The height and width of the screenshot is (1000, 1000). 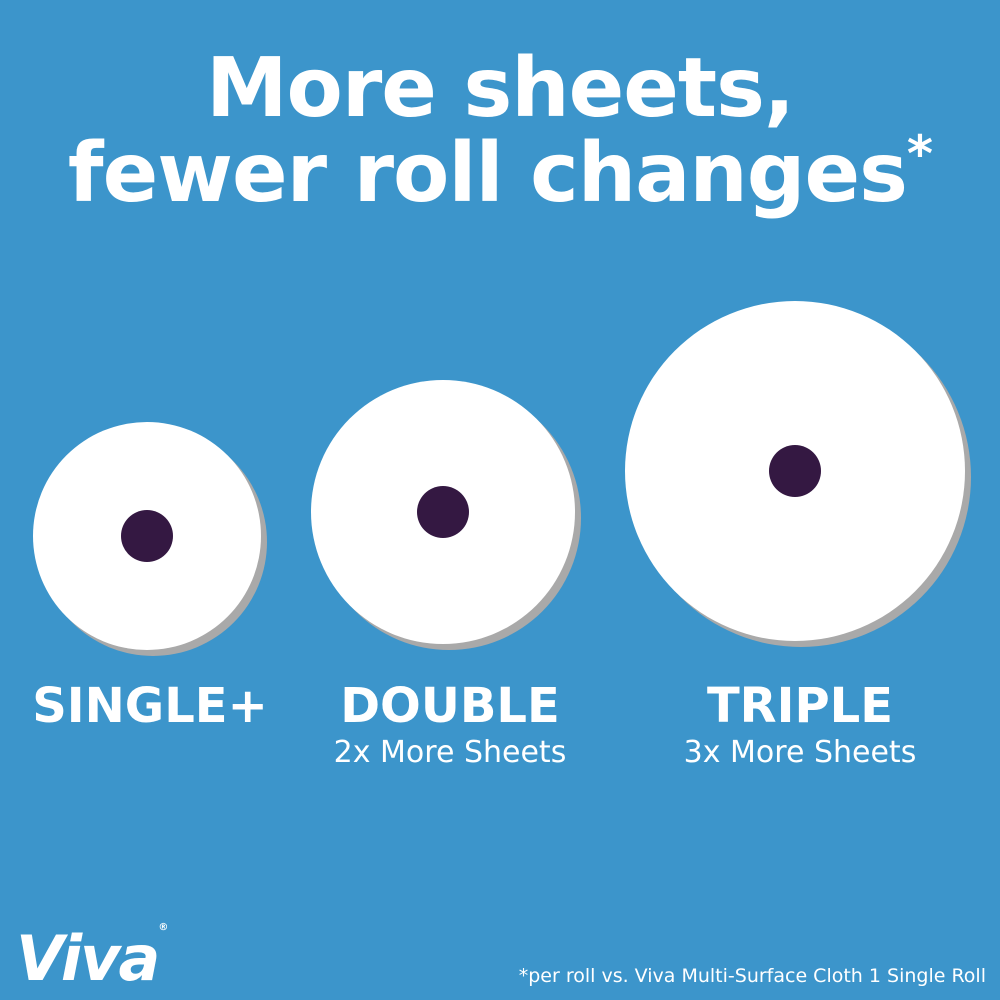 I want to click on headline-line-2: fewer roll changes*, so click(x=500, y=172).